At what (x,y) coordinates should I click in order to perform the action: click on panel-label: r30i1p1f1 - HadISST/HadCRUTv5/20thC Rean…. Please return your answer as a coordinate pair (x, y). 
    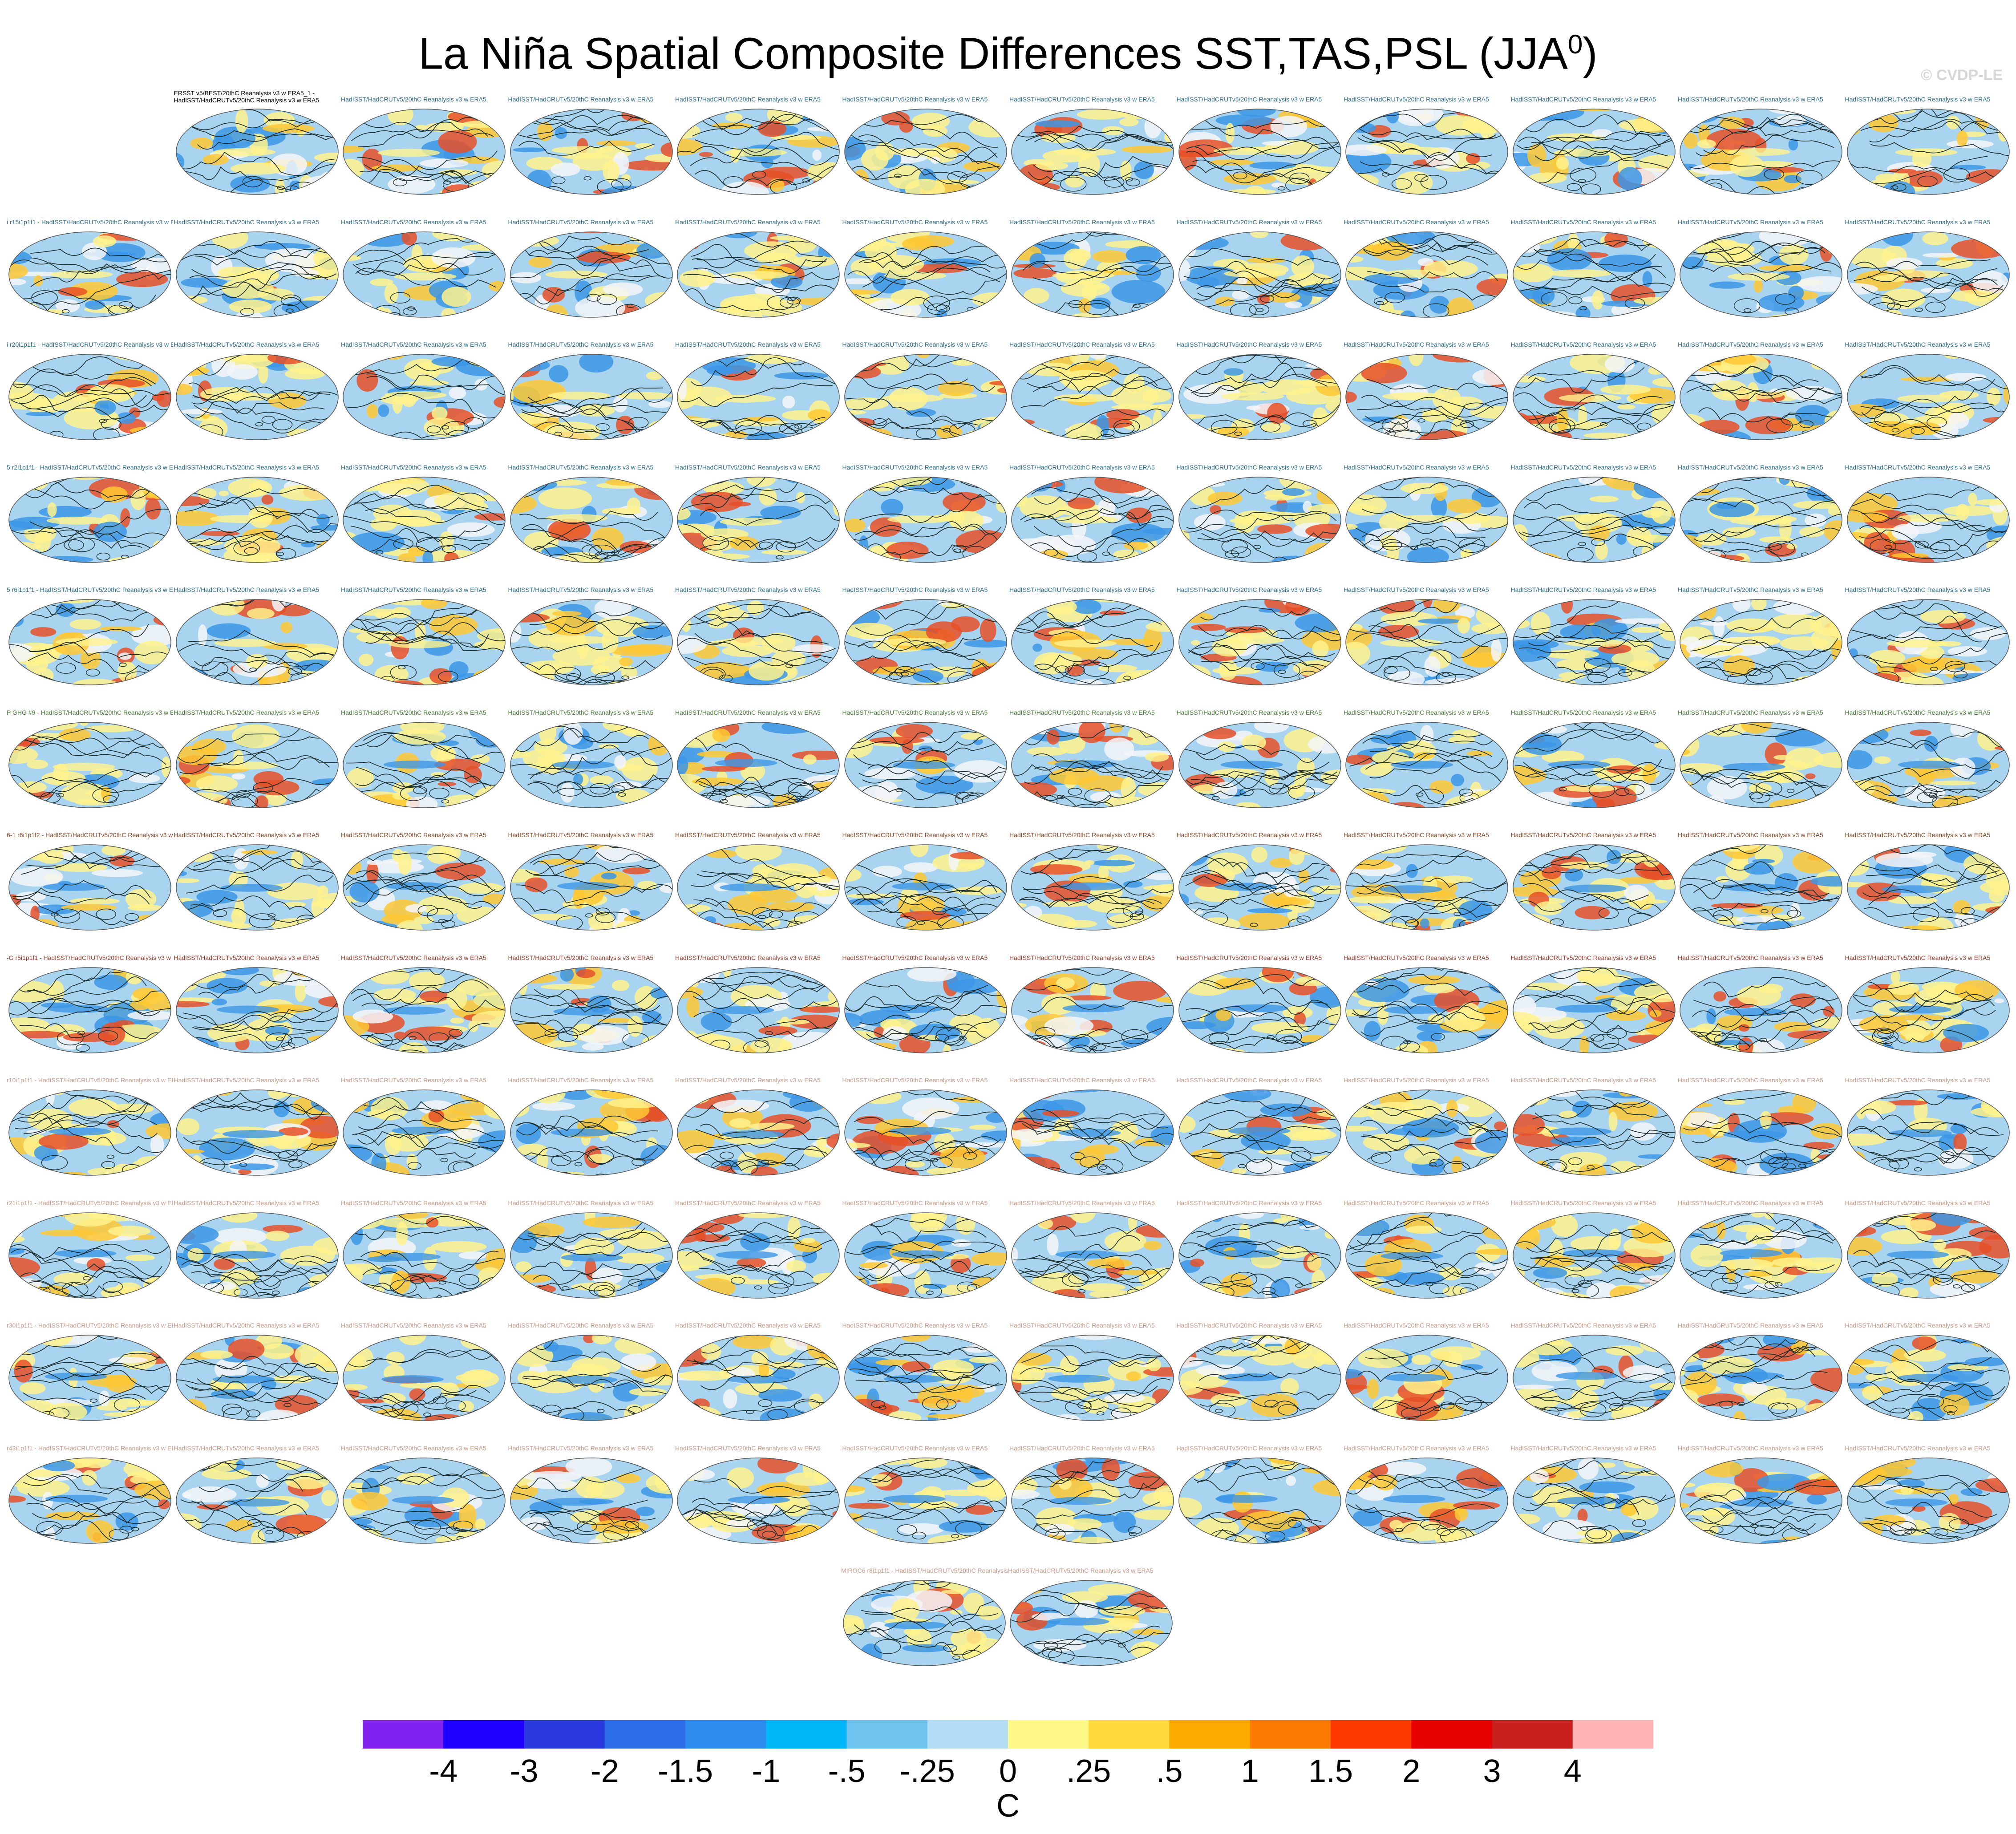
    Looking at the image, I should click on (90, 1325).